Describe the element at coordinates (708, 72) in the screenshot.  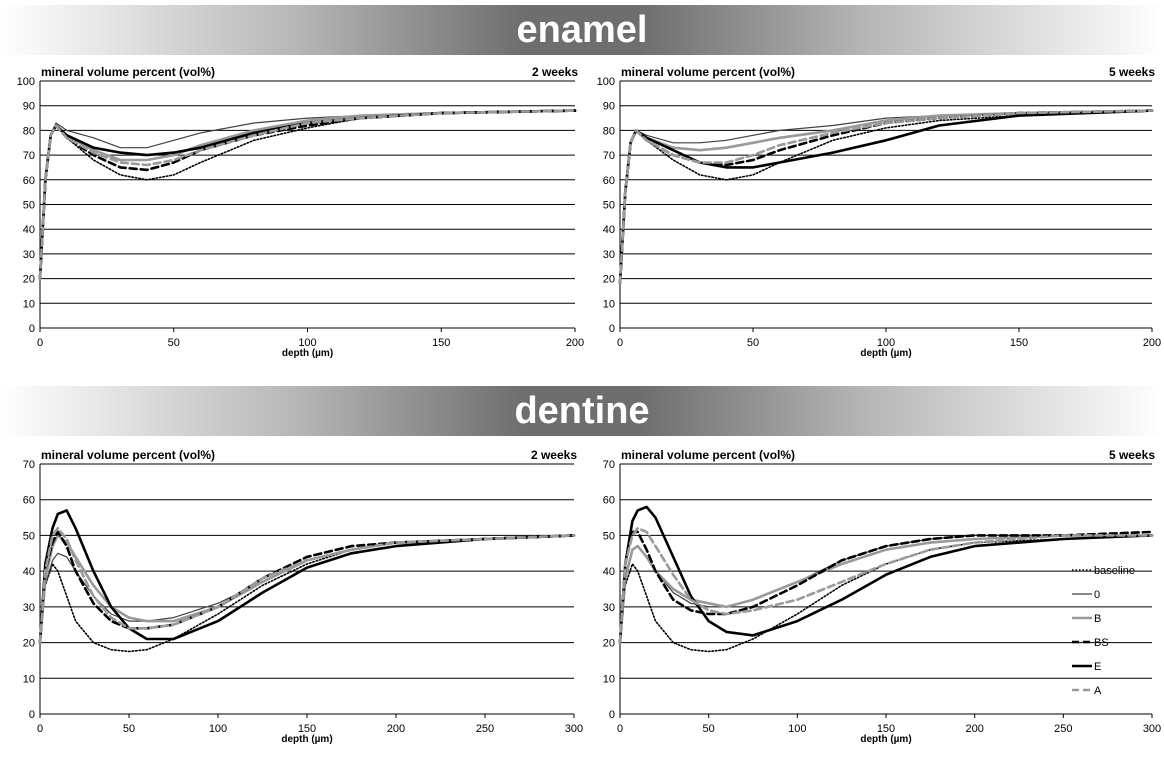
I see `enamel-5wk-title: mineral volume percent (vol%)` at that location.